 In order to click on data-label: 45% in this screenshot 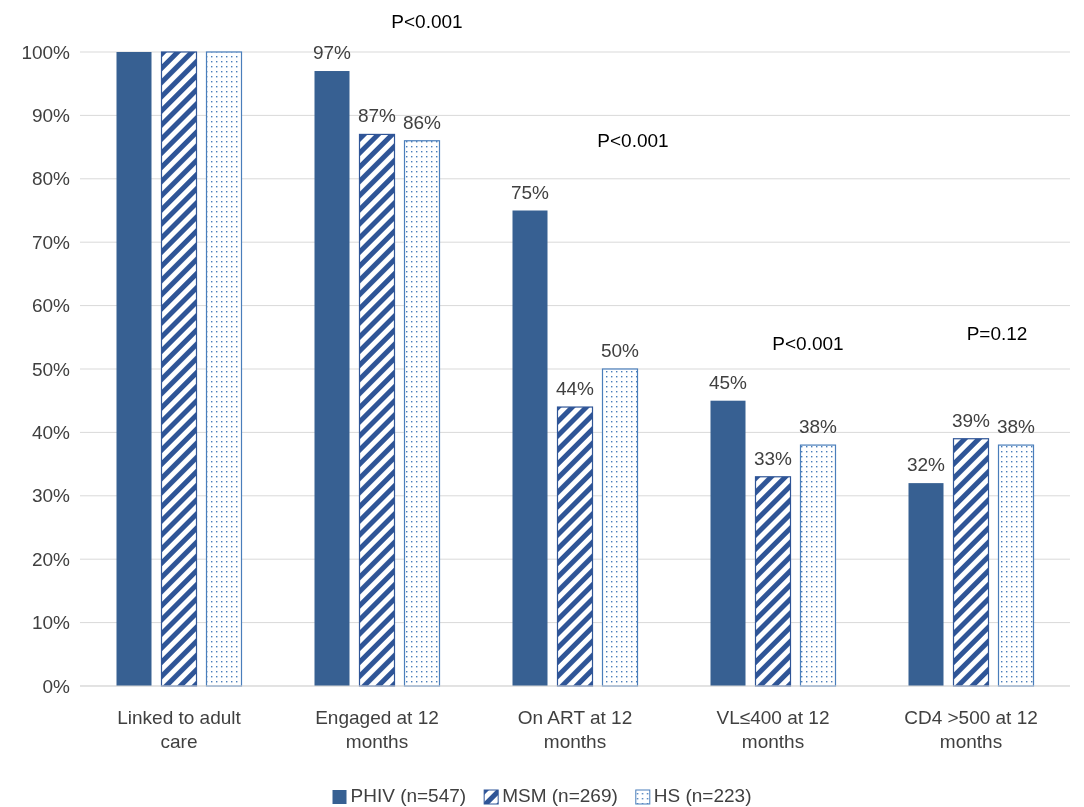, I will do `click(728, 382)`.